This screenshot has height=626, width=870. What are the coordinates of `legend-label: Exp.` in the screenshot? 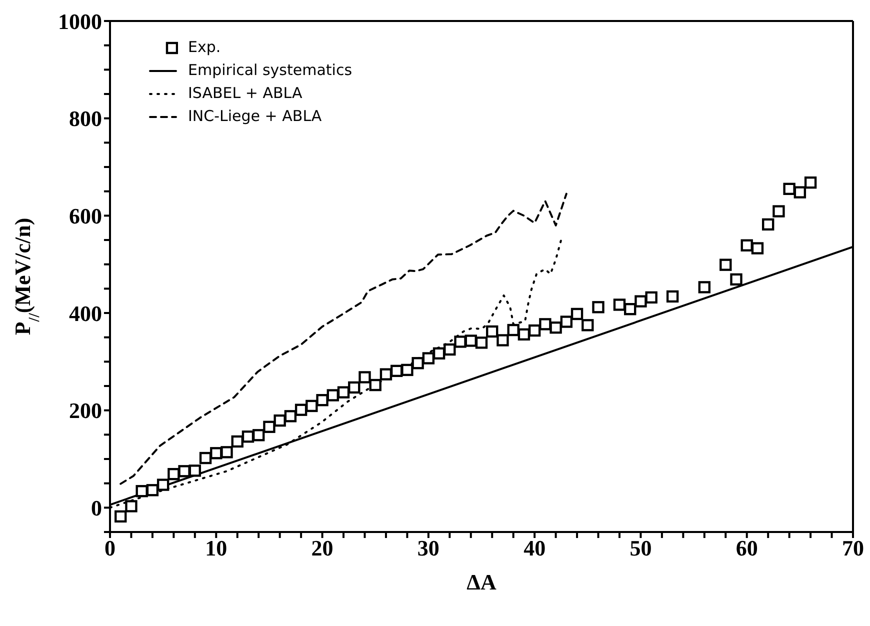 It's located at (204, 47).